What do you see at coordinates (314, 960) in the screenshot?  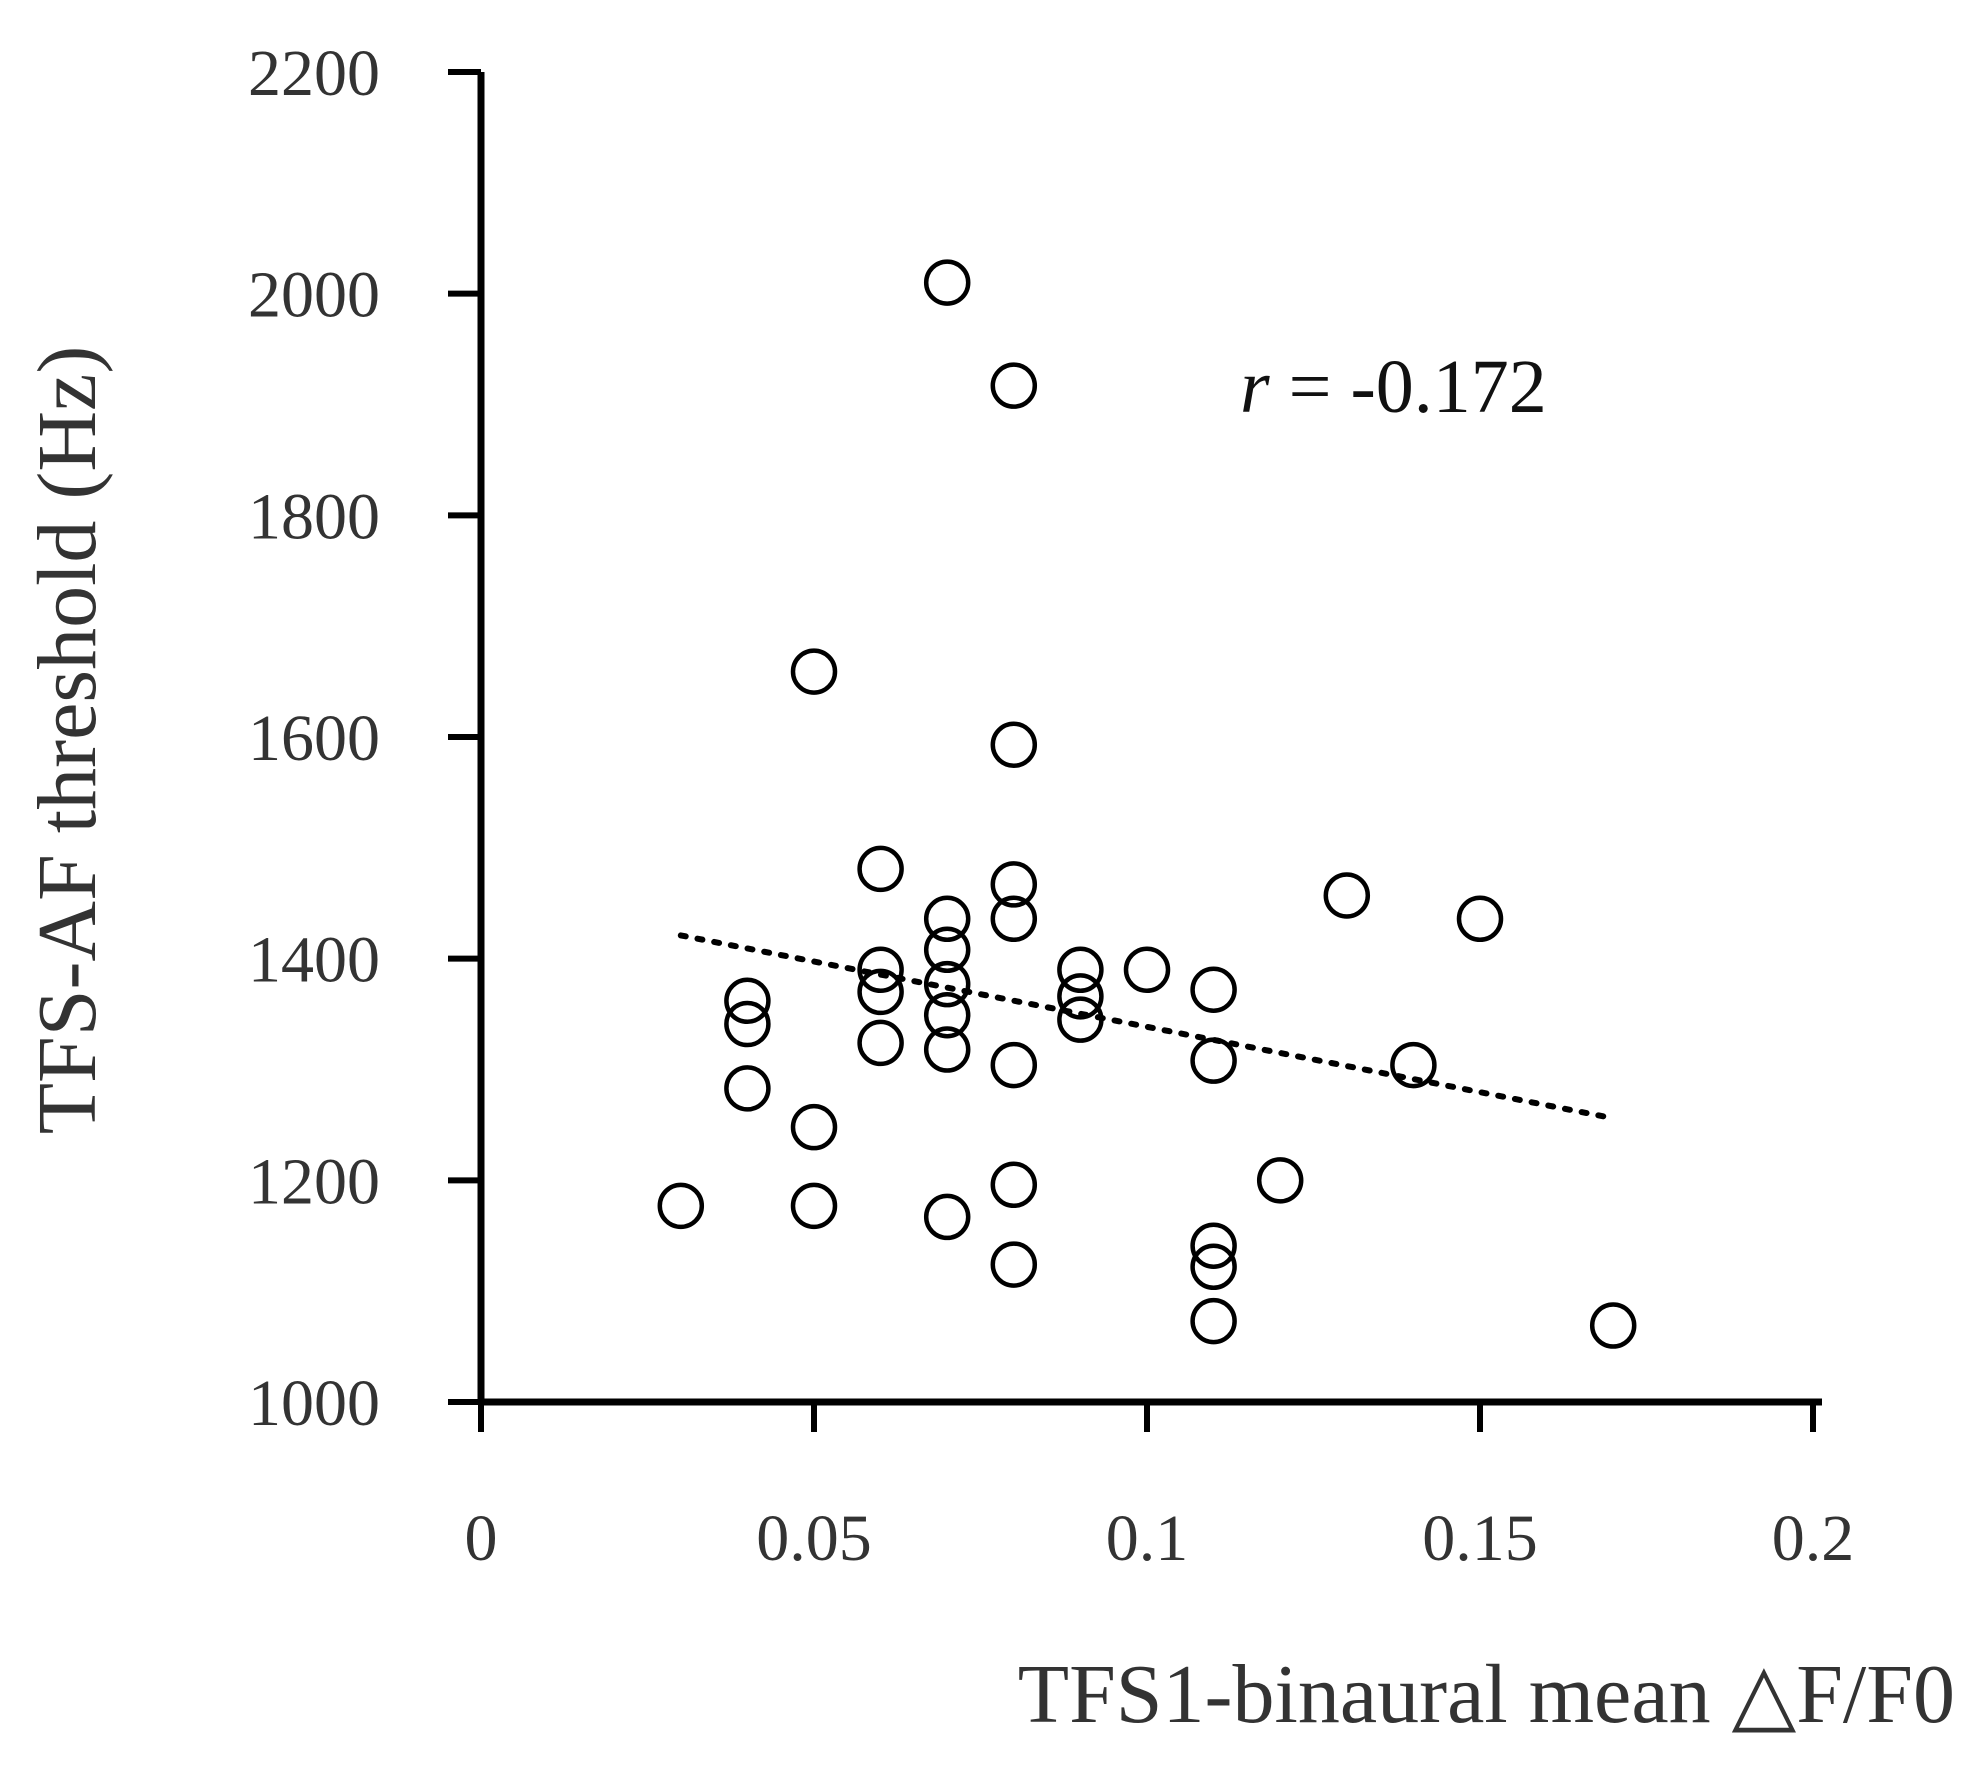 I see `y-tick-label: 1400` at bounding box center [314, 960].